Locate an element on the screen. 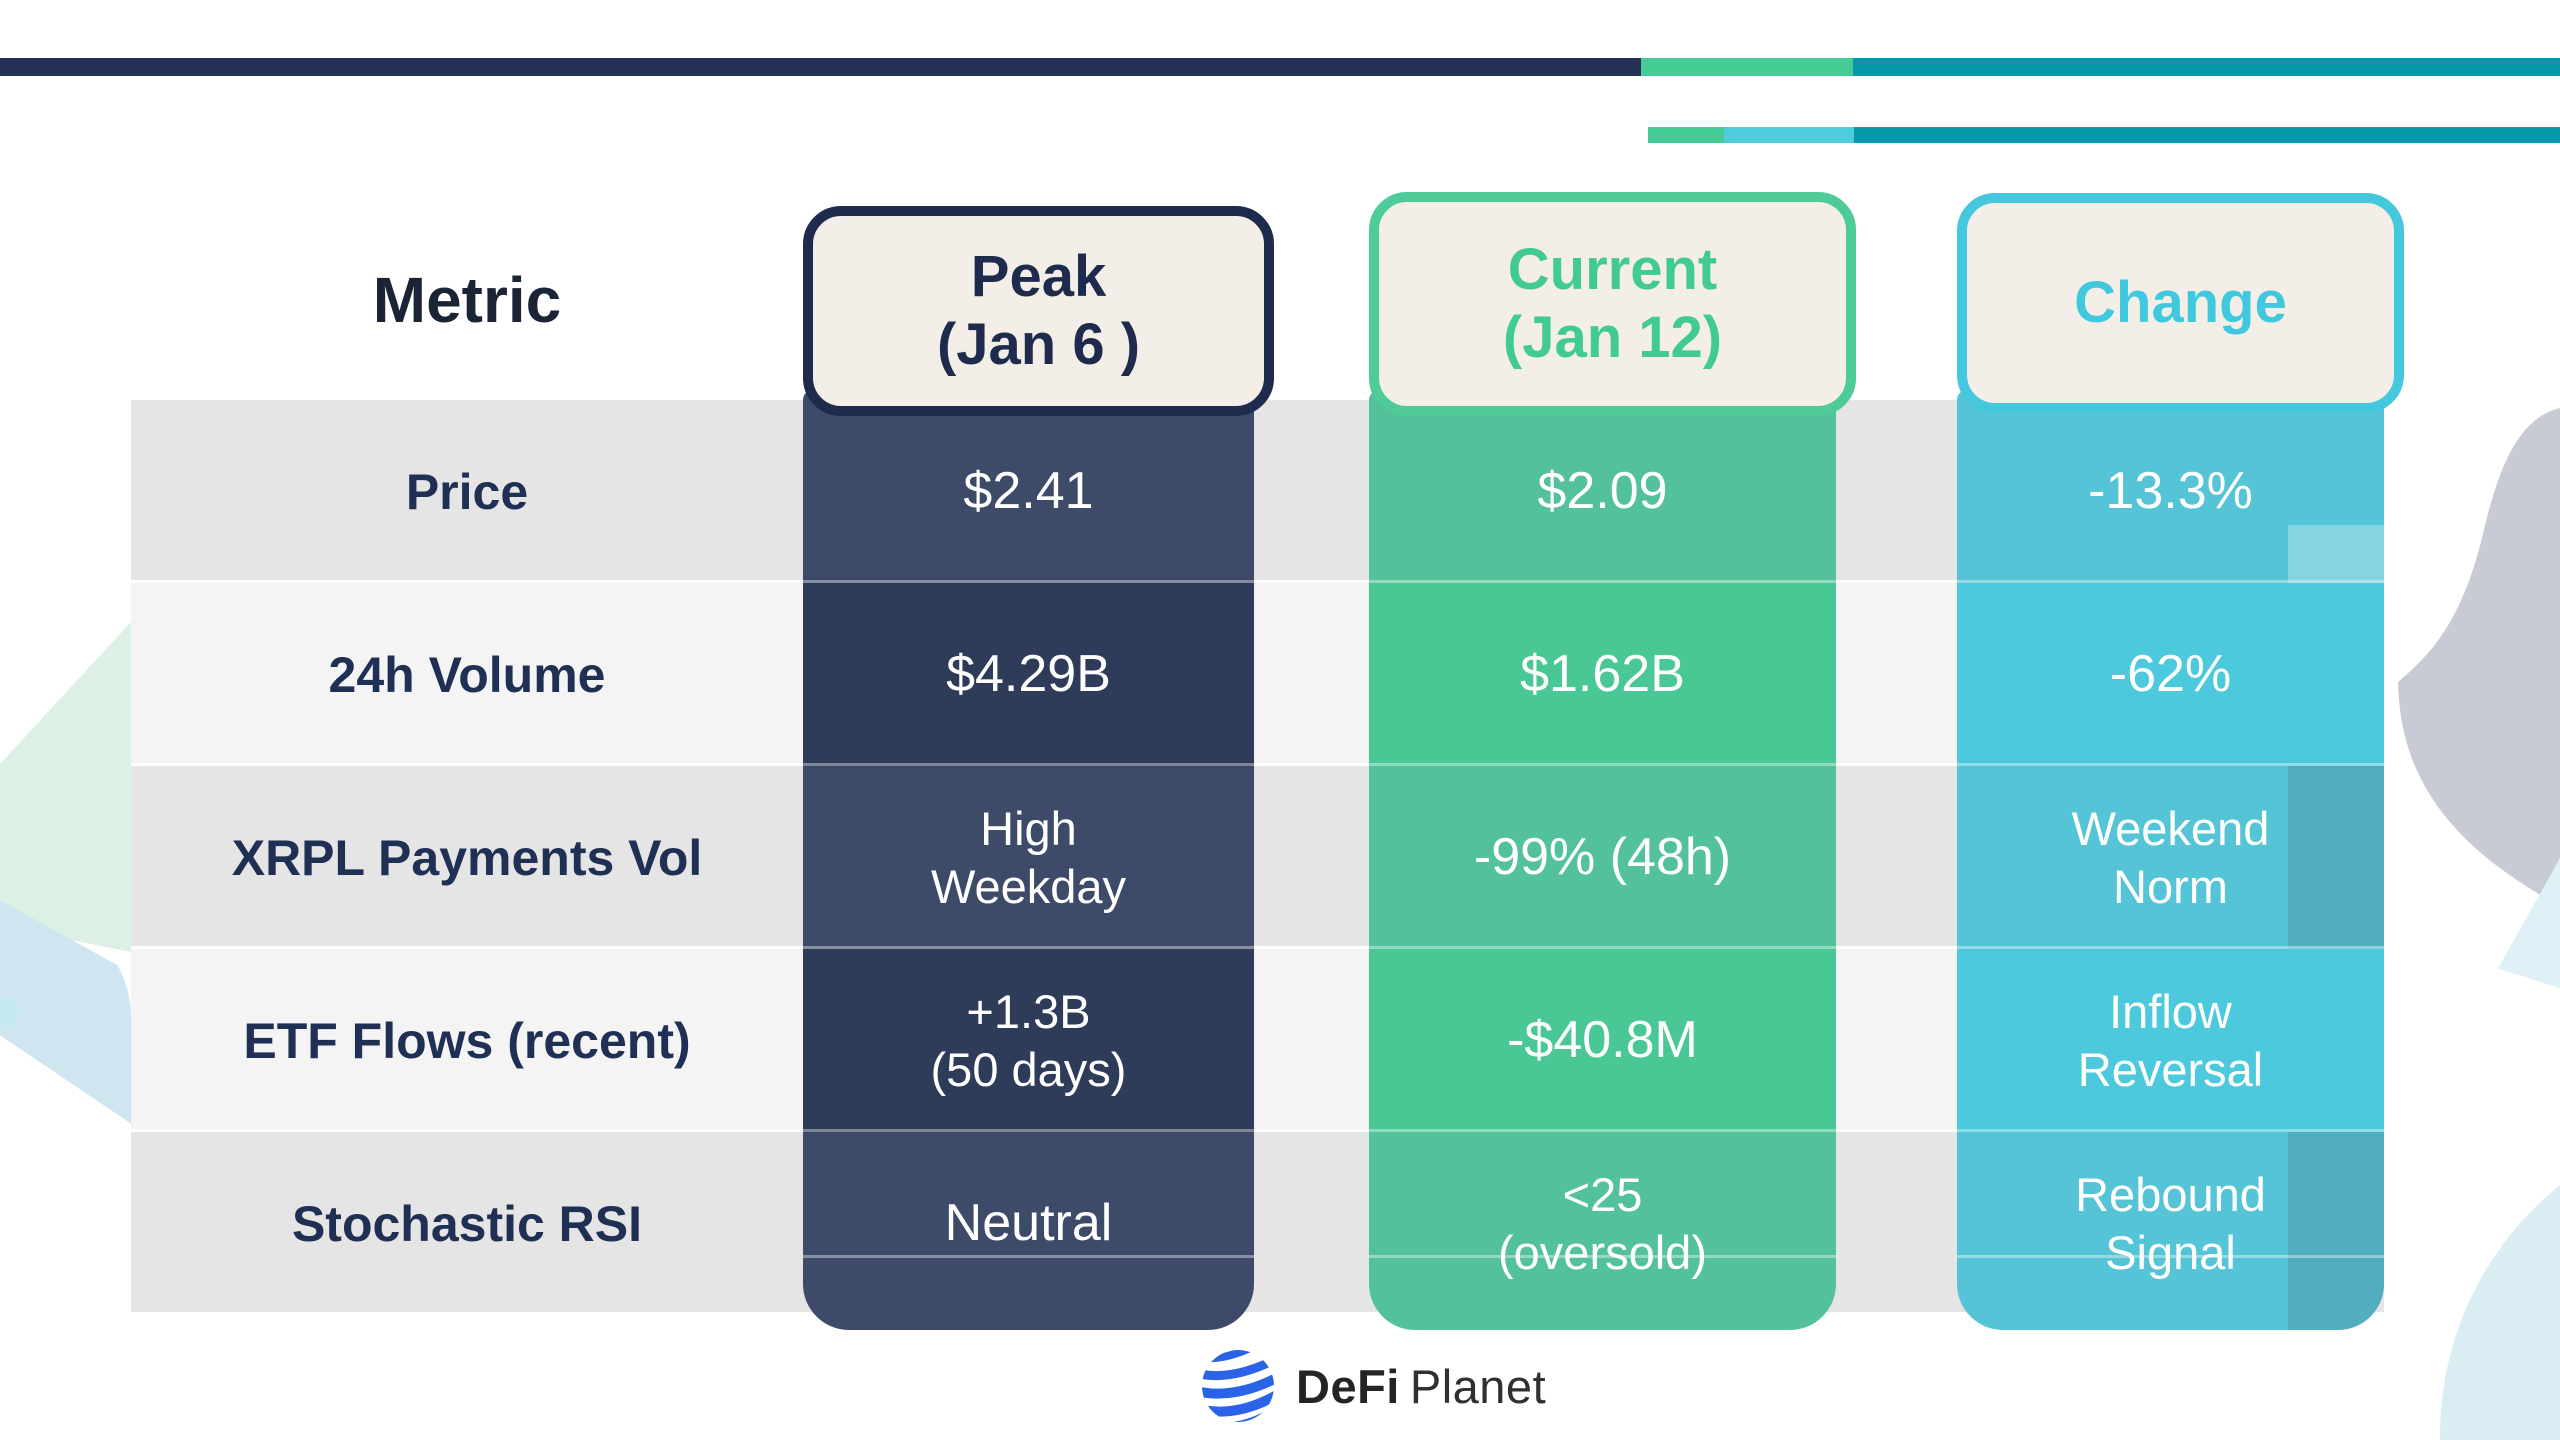  top-accent-bar is located at coordinates (1280, 67).